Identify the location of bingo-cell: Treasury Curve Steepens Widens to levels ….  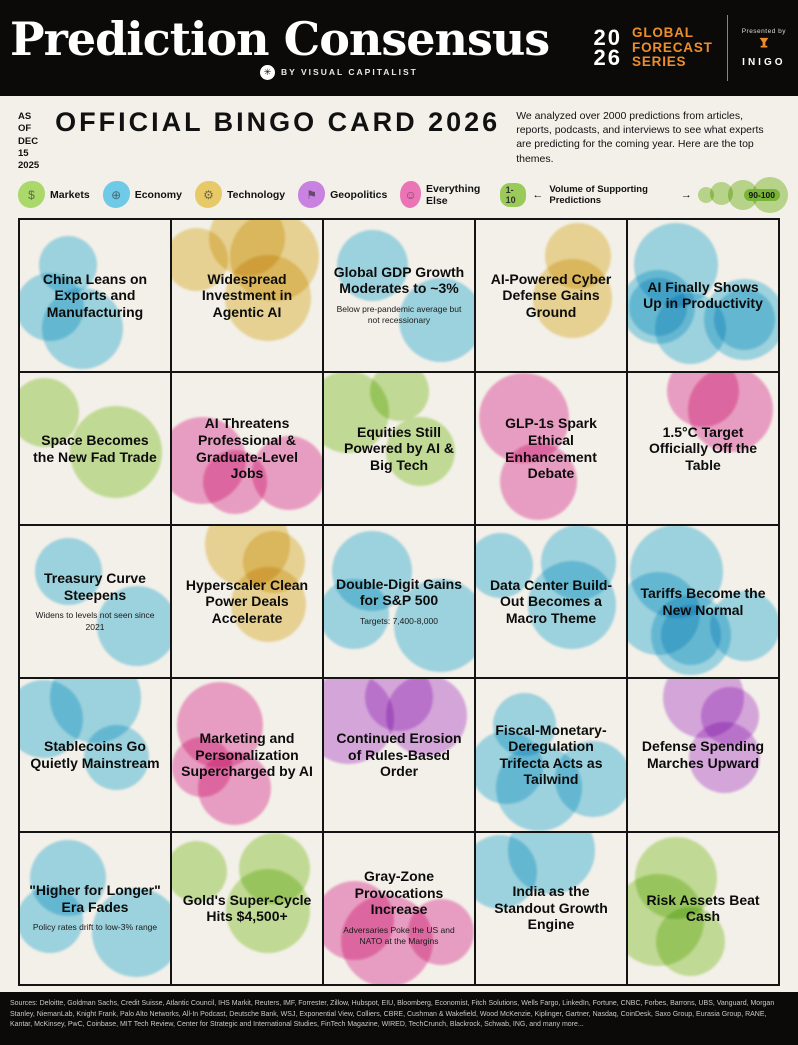
(95, 602).